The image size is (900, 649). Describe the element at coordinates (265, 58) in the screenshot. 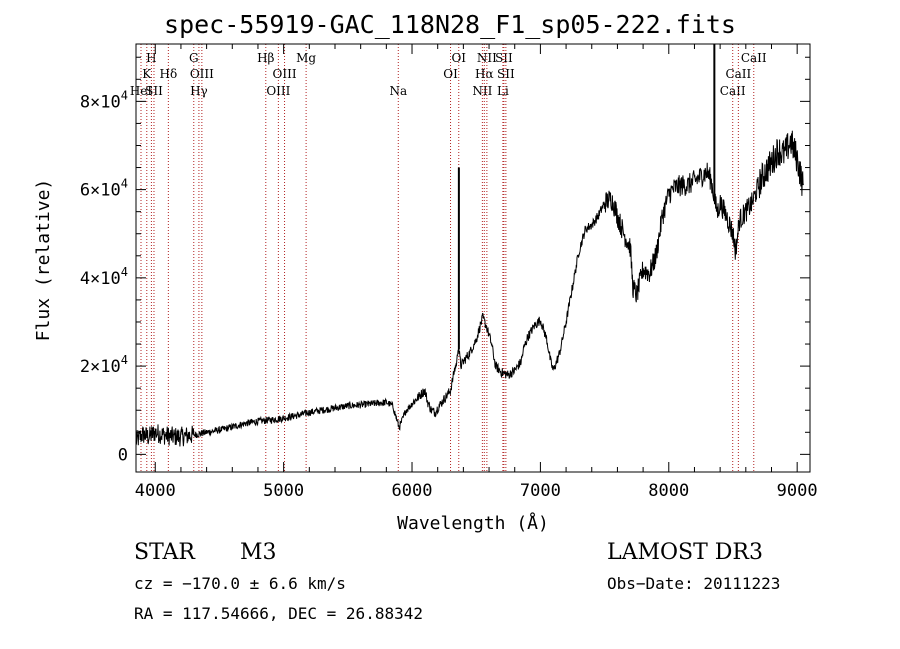

I see `line-marker-label-8: Hβ` at that location.